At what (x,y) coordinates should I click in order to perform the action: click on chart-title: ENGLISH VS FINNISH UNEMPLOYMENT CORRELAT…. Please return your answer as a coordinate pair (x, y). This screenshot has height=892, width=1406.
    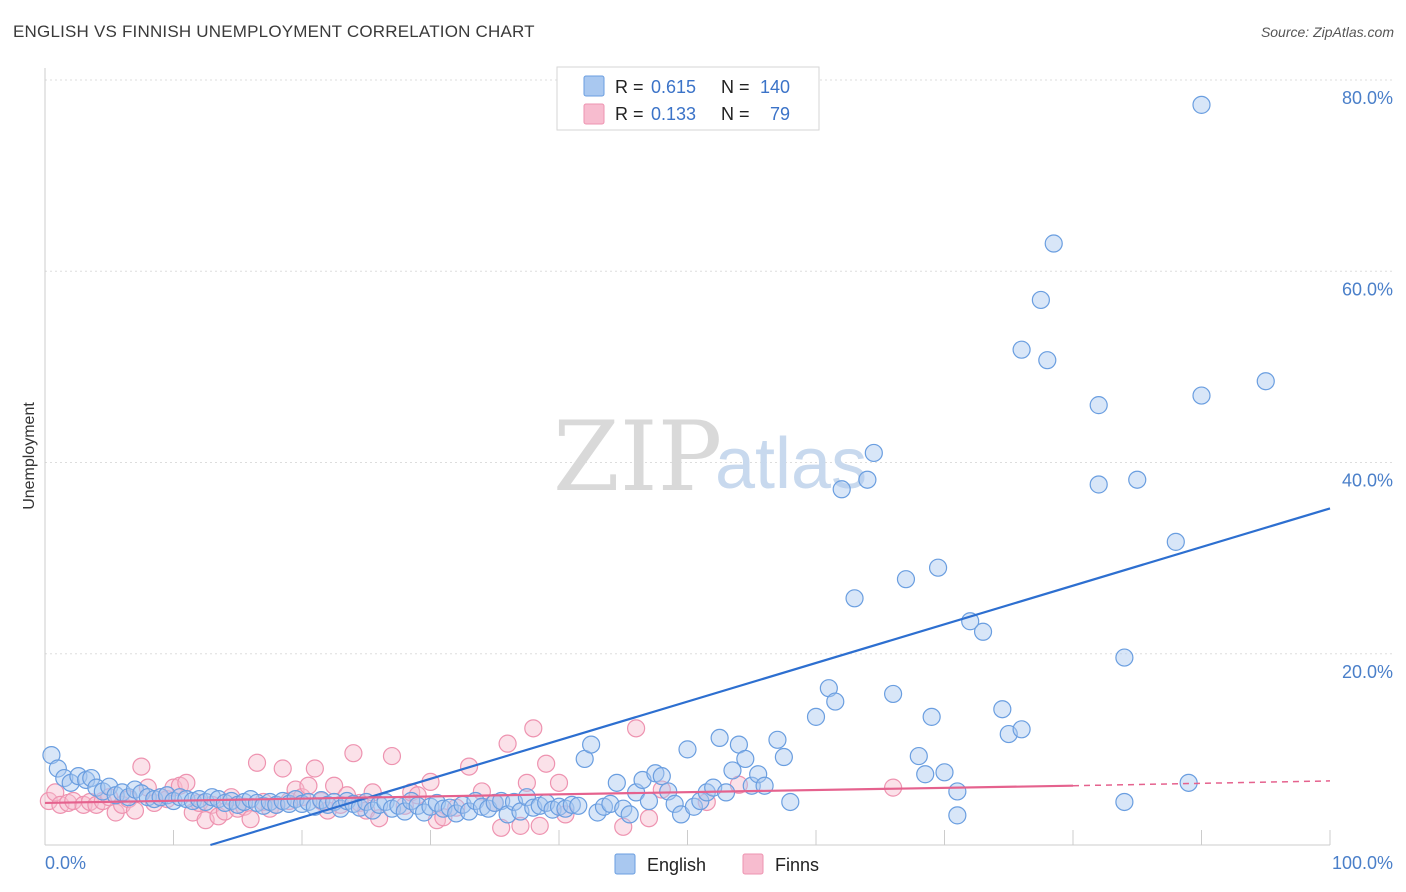
    Looking at the image, I should click on (274, 31).